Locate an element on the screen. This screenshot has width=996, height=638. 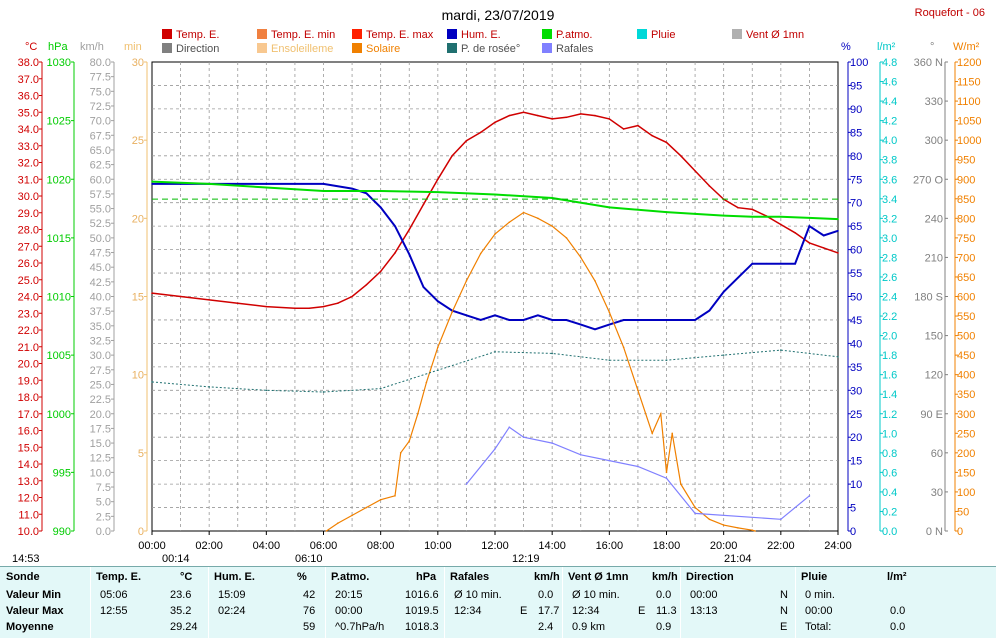
stats-cell-temp: 29.24 is located at coordinates (184, 627).